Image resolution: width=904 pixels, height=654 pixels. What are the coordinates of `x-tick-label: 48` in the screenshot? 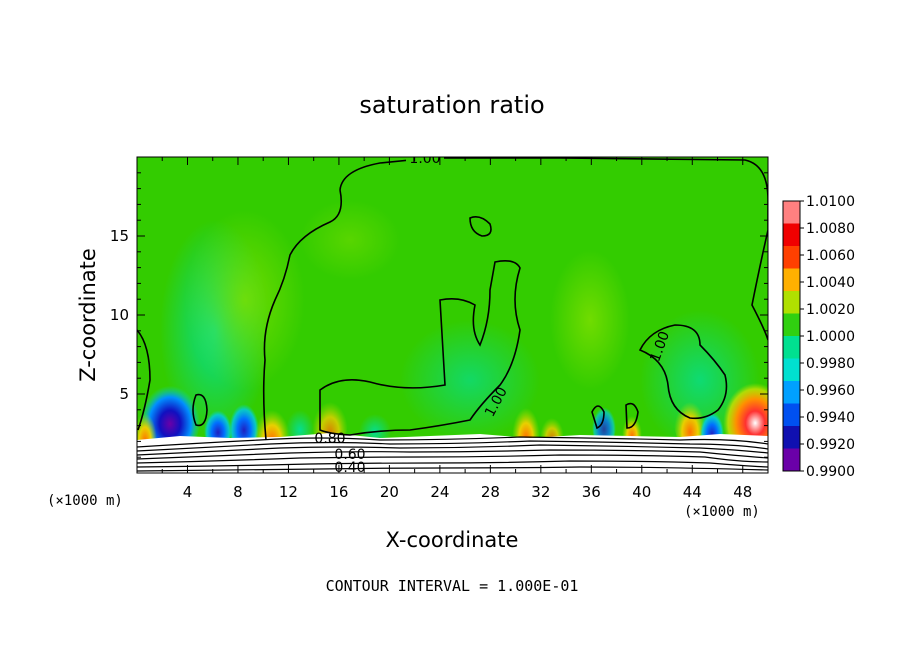 It's located at (742, 492).